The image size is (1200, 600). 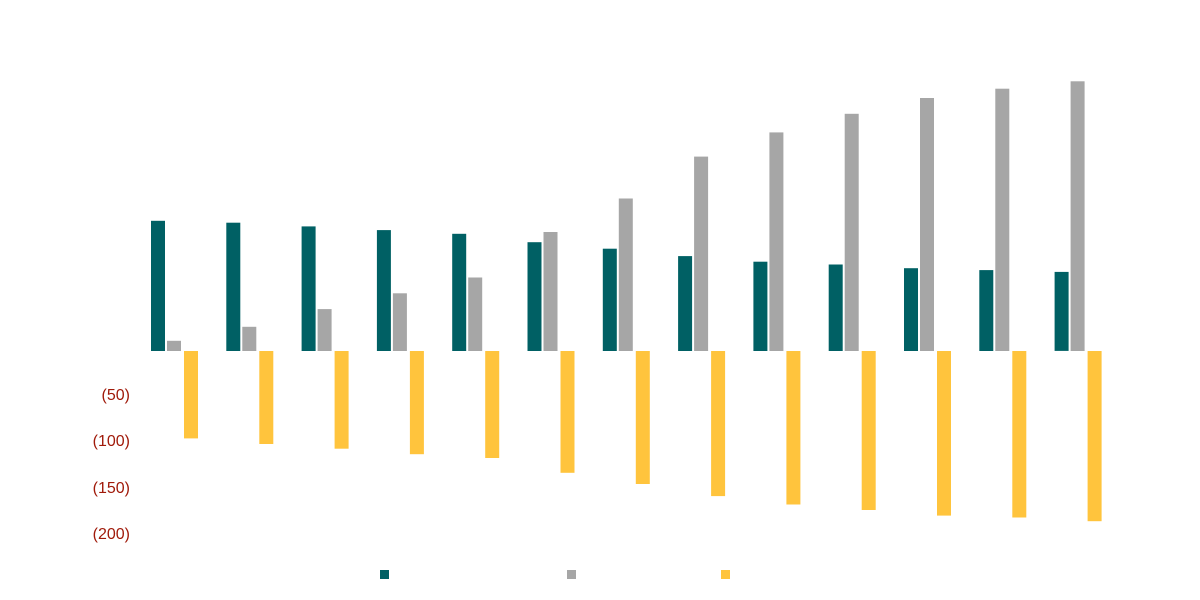 What do you see at coordinates (111, 534) in the screenshot?
I see `y-tick-label: (200)` at bounding box center [111, 534].